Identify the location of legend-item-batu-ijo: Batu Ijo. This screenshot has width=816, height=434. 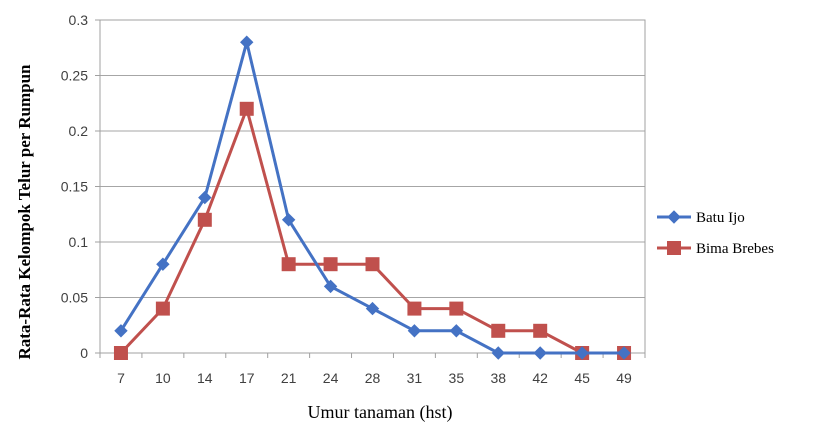
(701, 218).